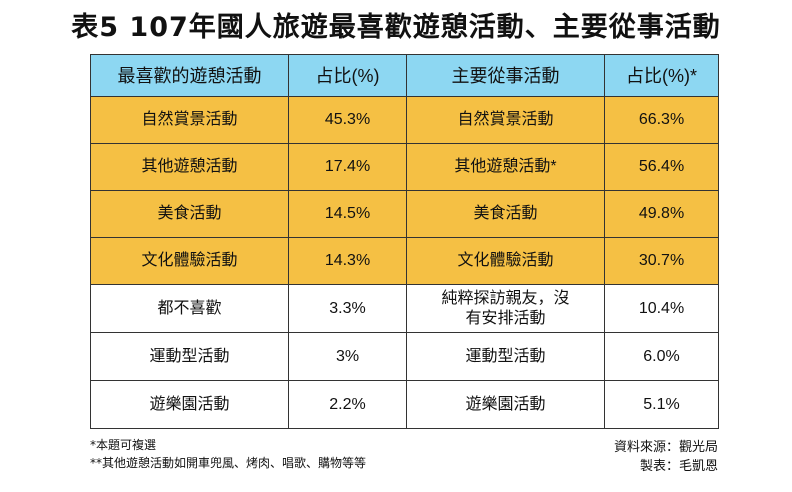 The width and height of the screenshot is (792, 492). Describe the element at coordinates (661, 356) in the screenshot. I see `main-share-cell: 6.0%` at that location.